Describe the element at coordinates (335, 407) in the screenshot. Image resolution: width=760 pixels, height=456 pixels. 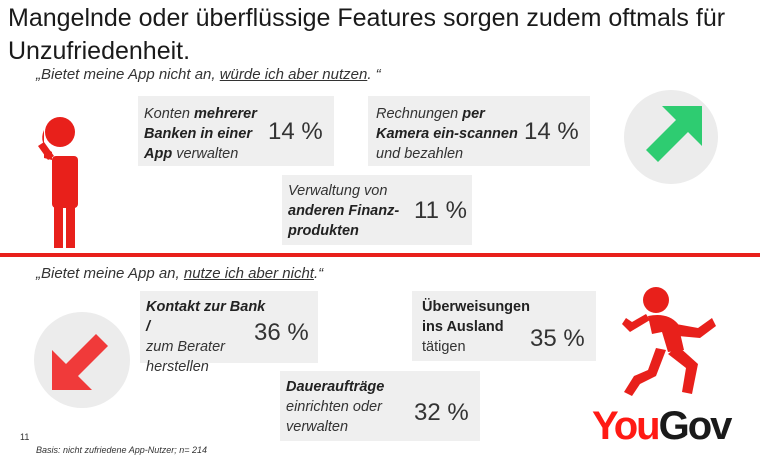
I see `feature-label: Daueraufträge einrichten oder verwalten` at that location.